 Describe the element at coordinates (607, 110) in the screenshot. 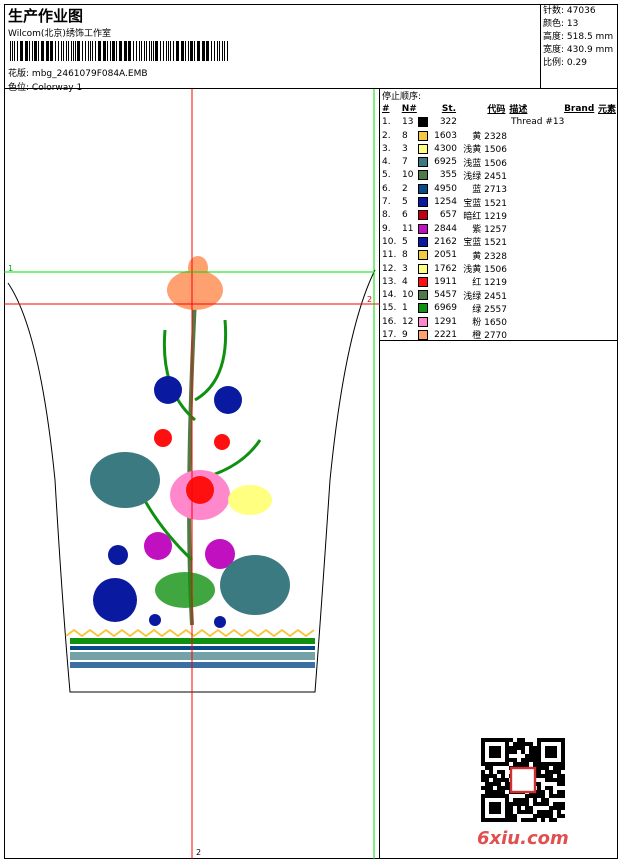

I see `column-header: 元素` at that location.